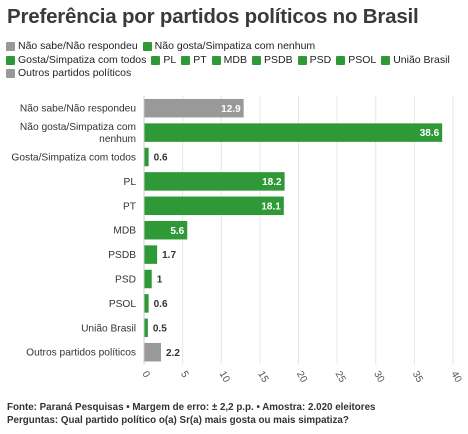 The height and width of the screenshot is (434, 468). What do you see at coordinates (362, 59) in the screenshot?
I see `legend-label: PSOL` at bounding box center [362, 59].